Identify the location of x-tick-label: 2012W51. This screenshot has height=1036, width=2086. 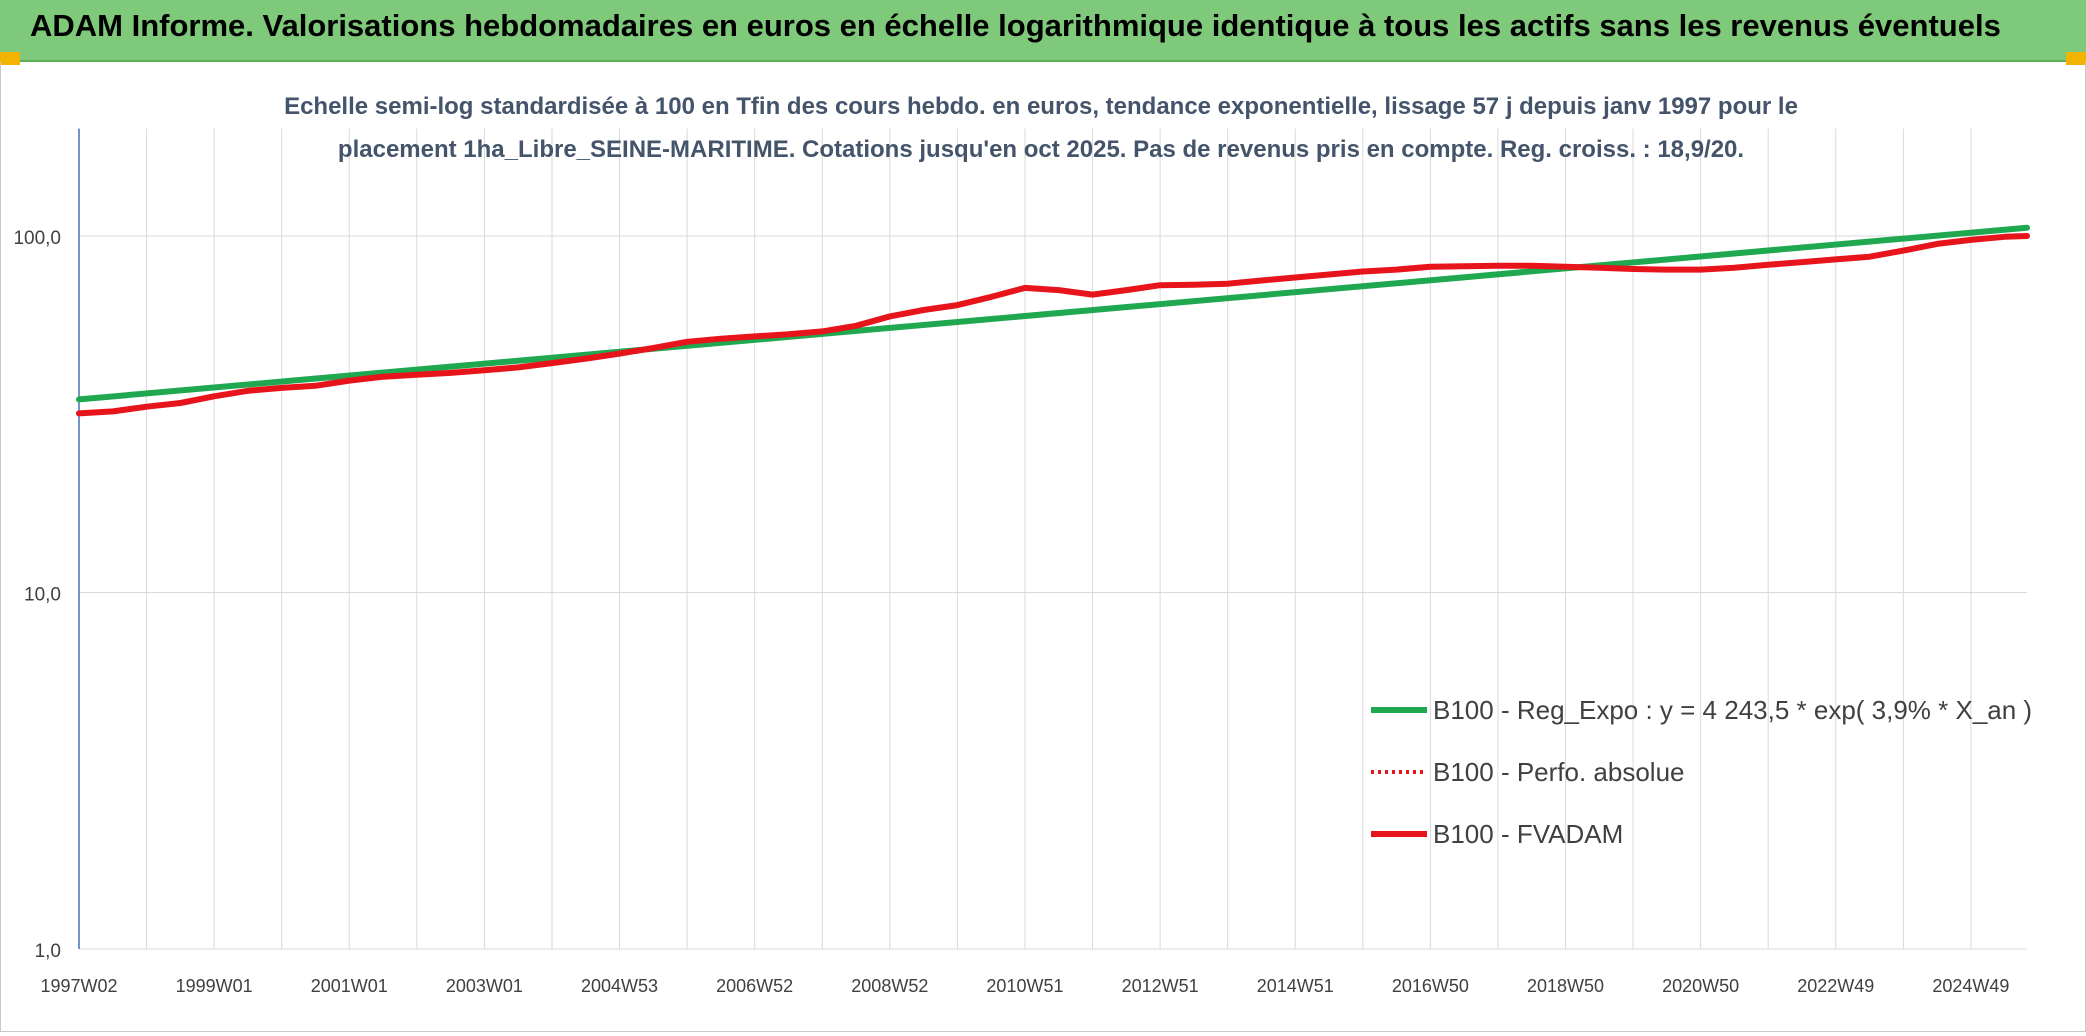
(1160, 986).